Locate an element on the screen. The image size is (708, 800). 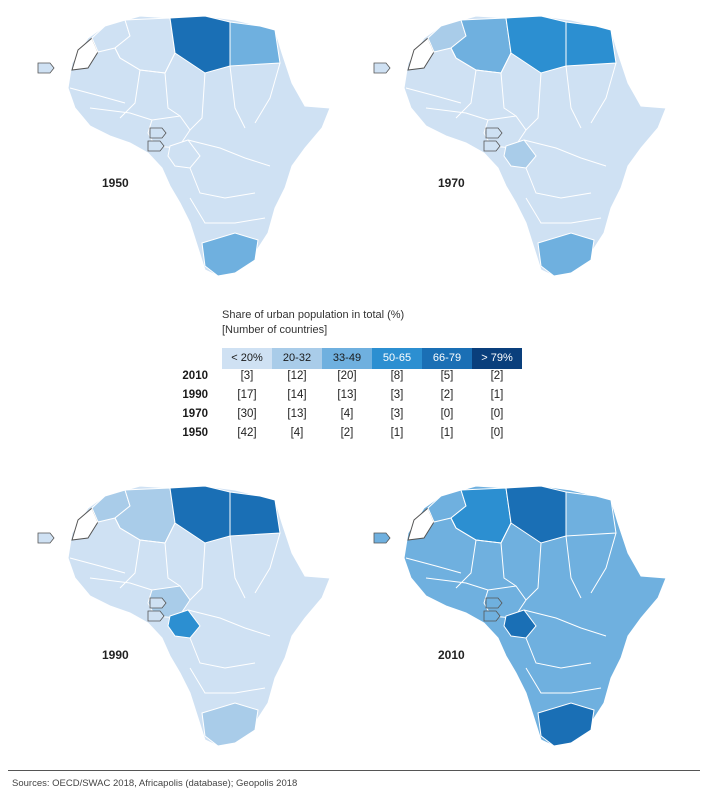
legend-title: Share of urban population in total (%) is located at coordinates (313, 315).